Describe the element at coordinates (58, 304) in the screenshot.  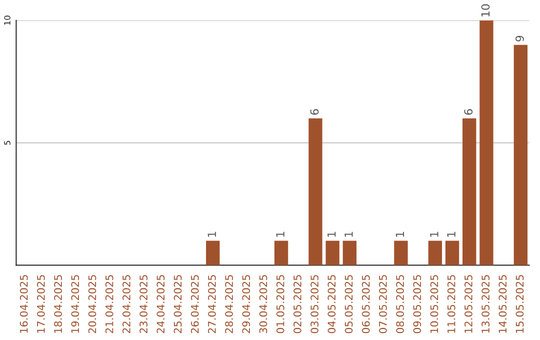
I see `x-tick-label: 18.04.2025` at that location.